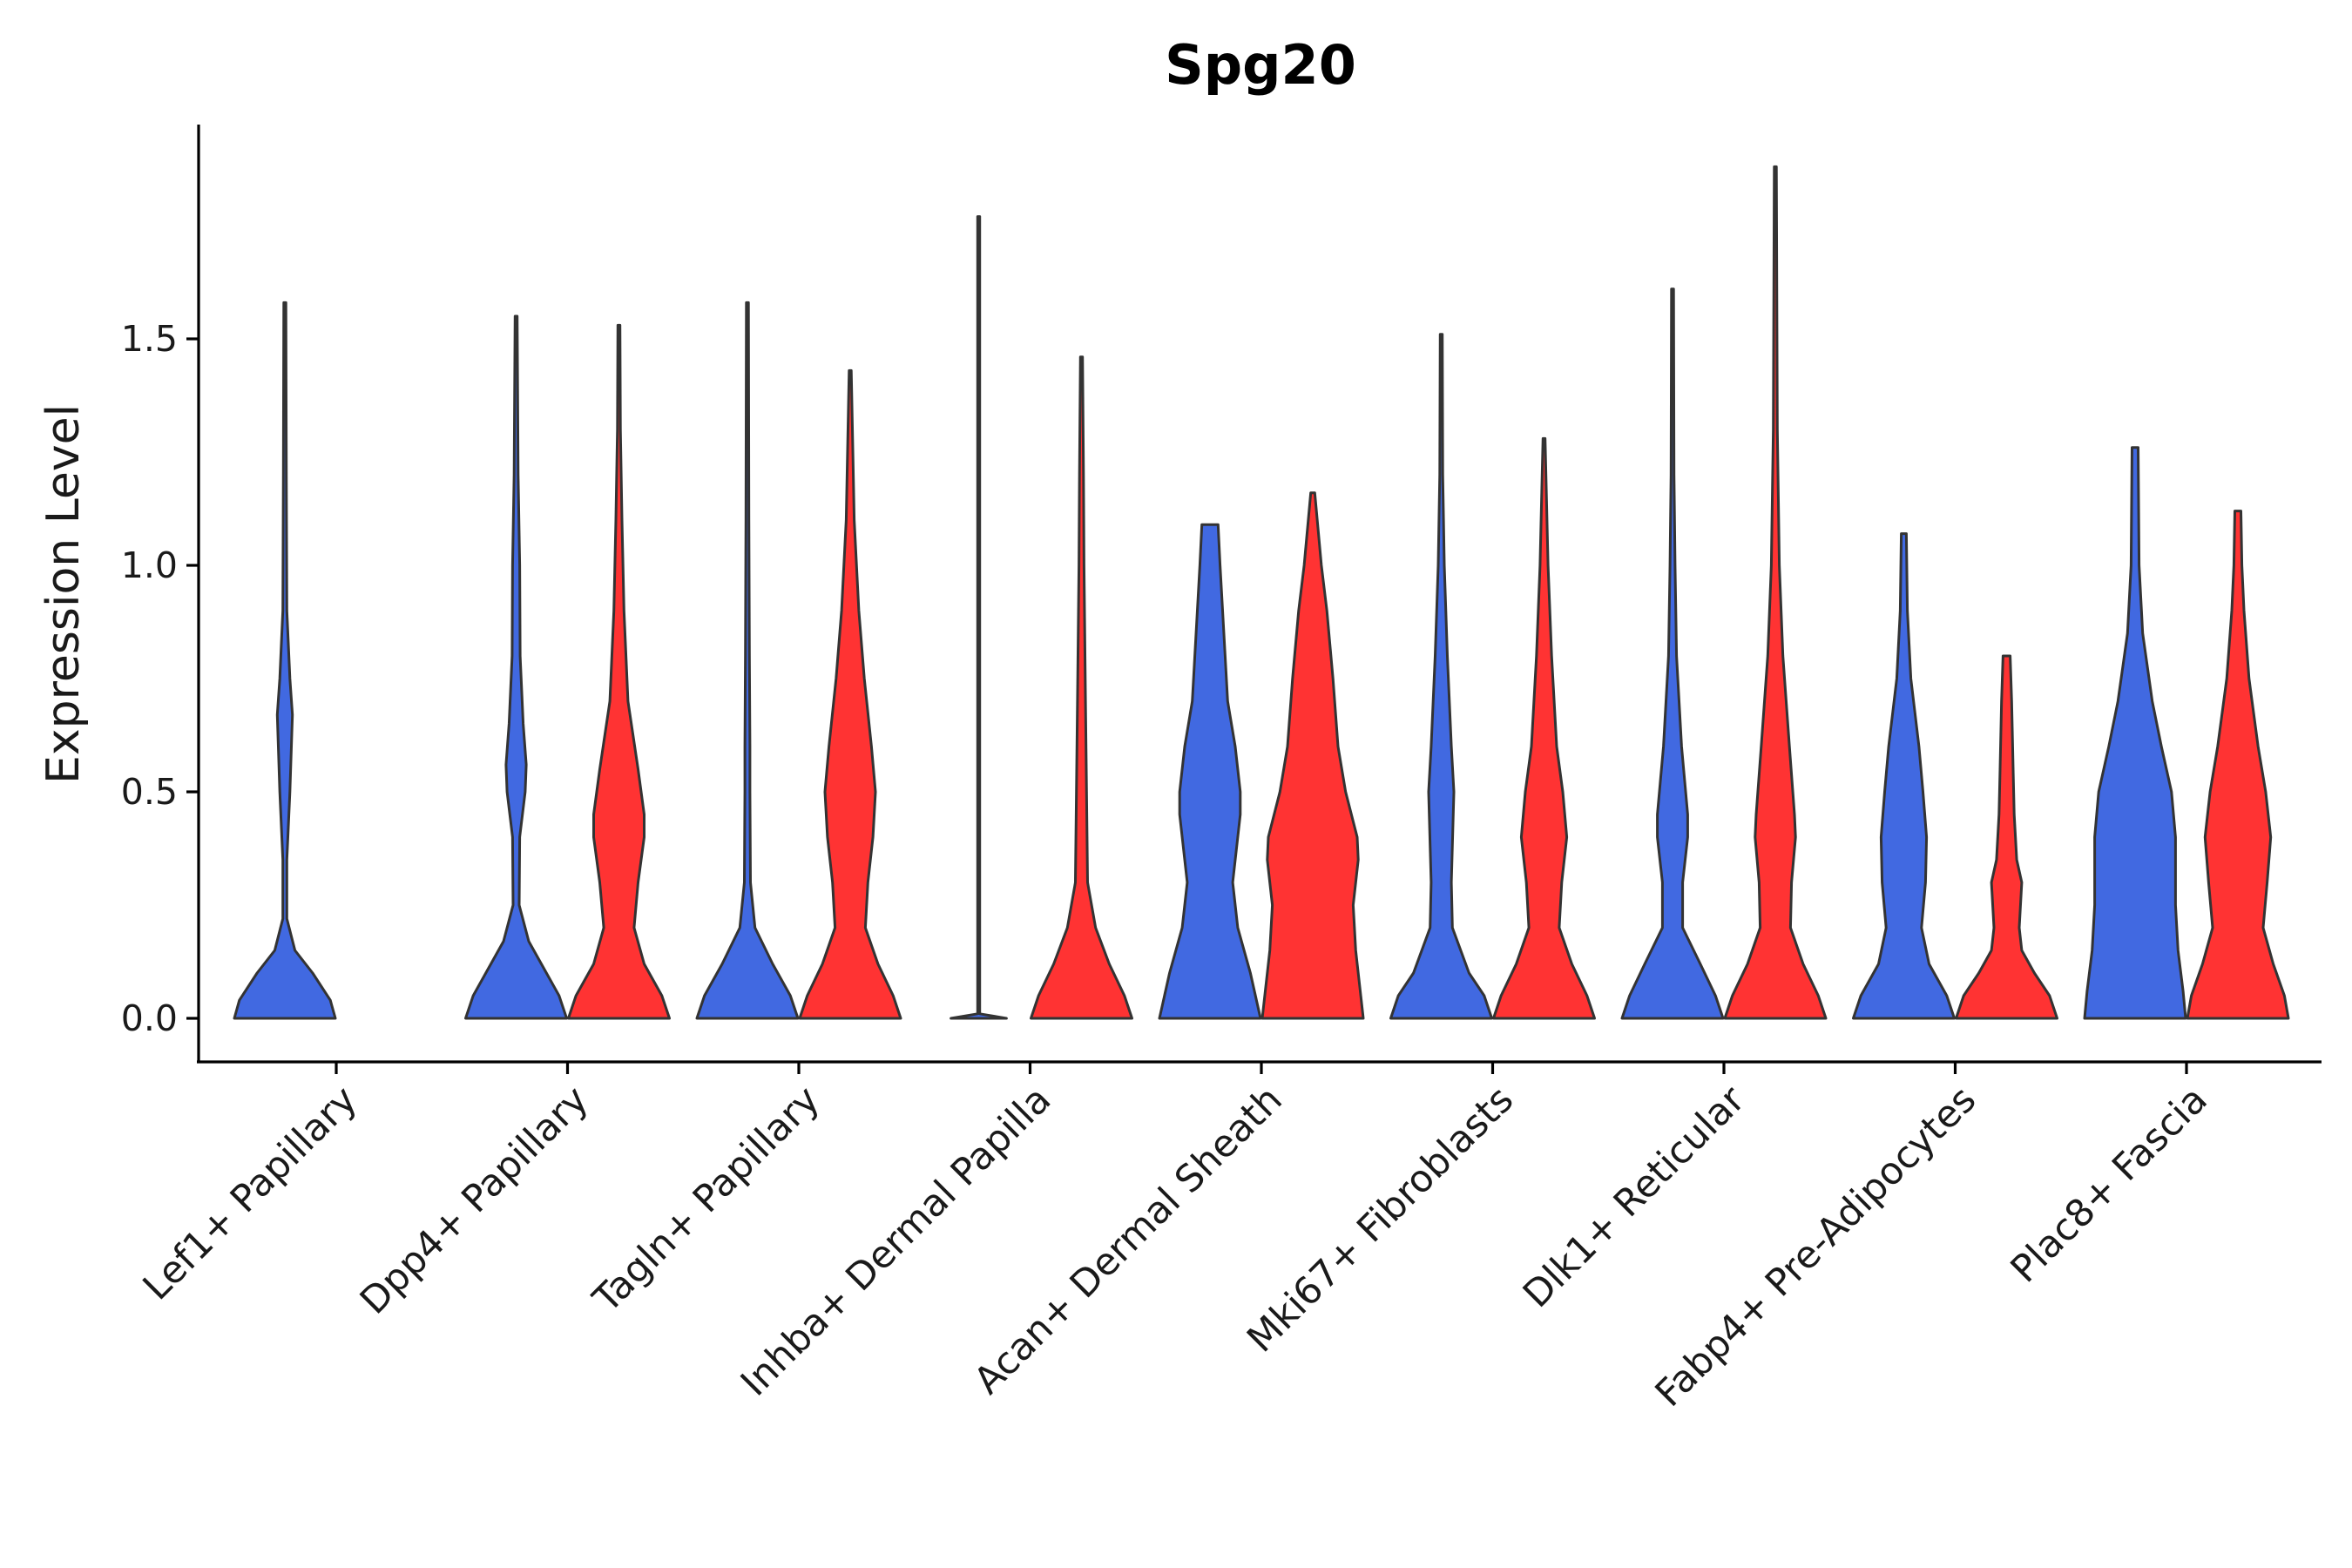 The image size is (2352, 1568). Describe the element at coordinates (150, 565) in the screenshot. I see `y-tick-label: 1.0` at that location.